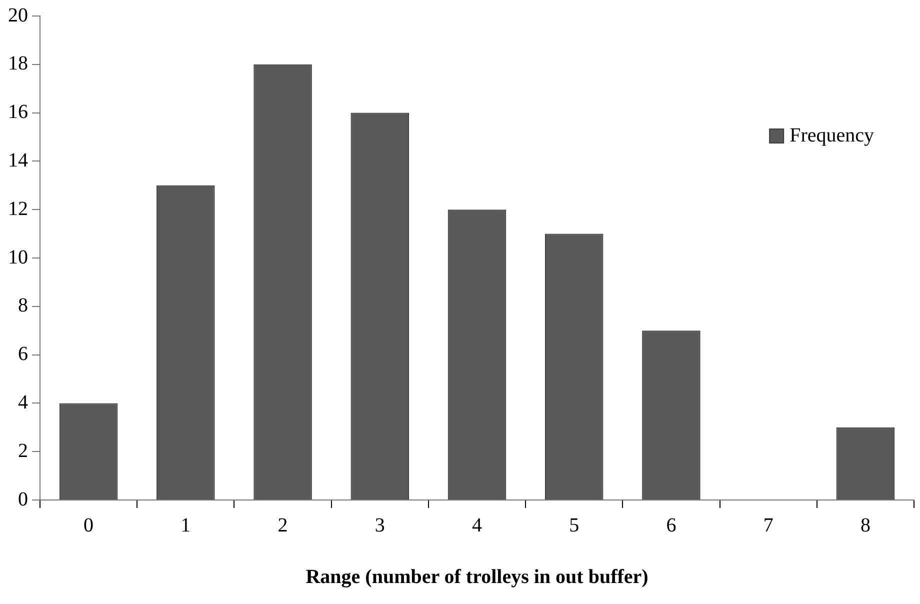 The image size is (920, 604). What do you see at coordinates (671, 525) in the screenshot?
I see `x-tick-label: 6` at bounding box center [671, 525].